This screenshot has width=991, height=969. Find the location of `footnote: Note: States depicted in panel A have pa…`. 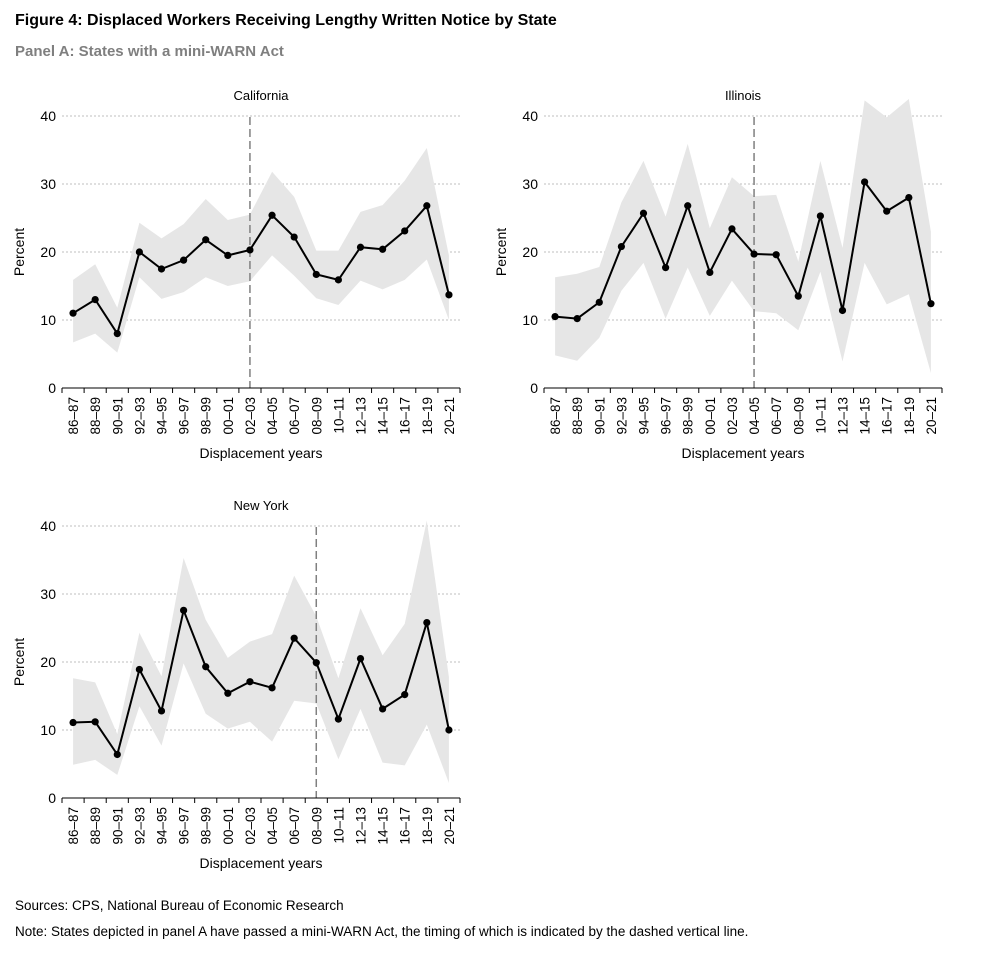

footnote: Note: States depicted in panel A have pa… is located at coordinates (382, 931).